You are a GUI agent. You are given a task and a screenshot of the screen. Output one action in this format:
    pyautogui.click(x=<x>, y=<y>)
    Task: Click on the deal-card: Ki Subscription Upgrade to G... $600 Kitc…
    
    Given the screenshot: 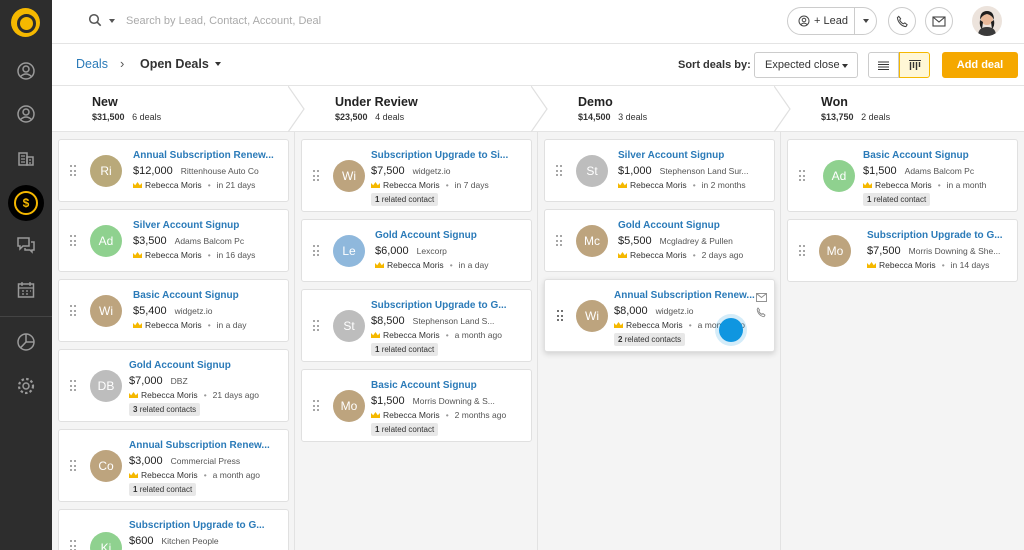 What is the action you would take?
    pyautogui.click(x=173, y=529)
    